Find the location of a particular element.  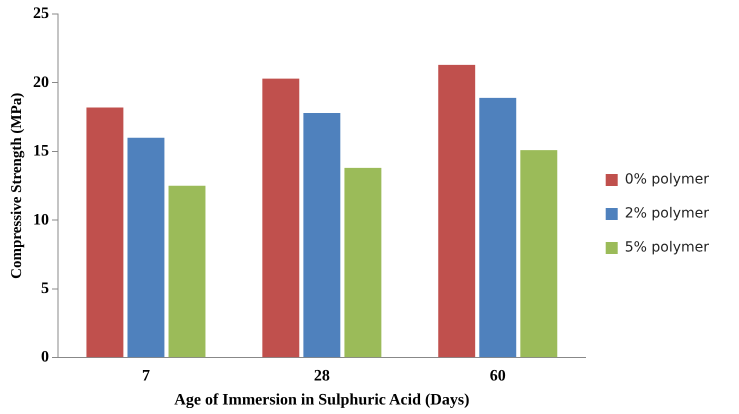

y-tick-label: 15 is located at coordinates (41, 151).